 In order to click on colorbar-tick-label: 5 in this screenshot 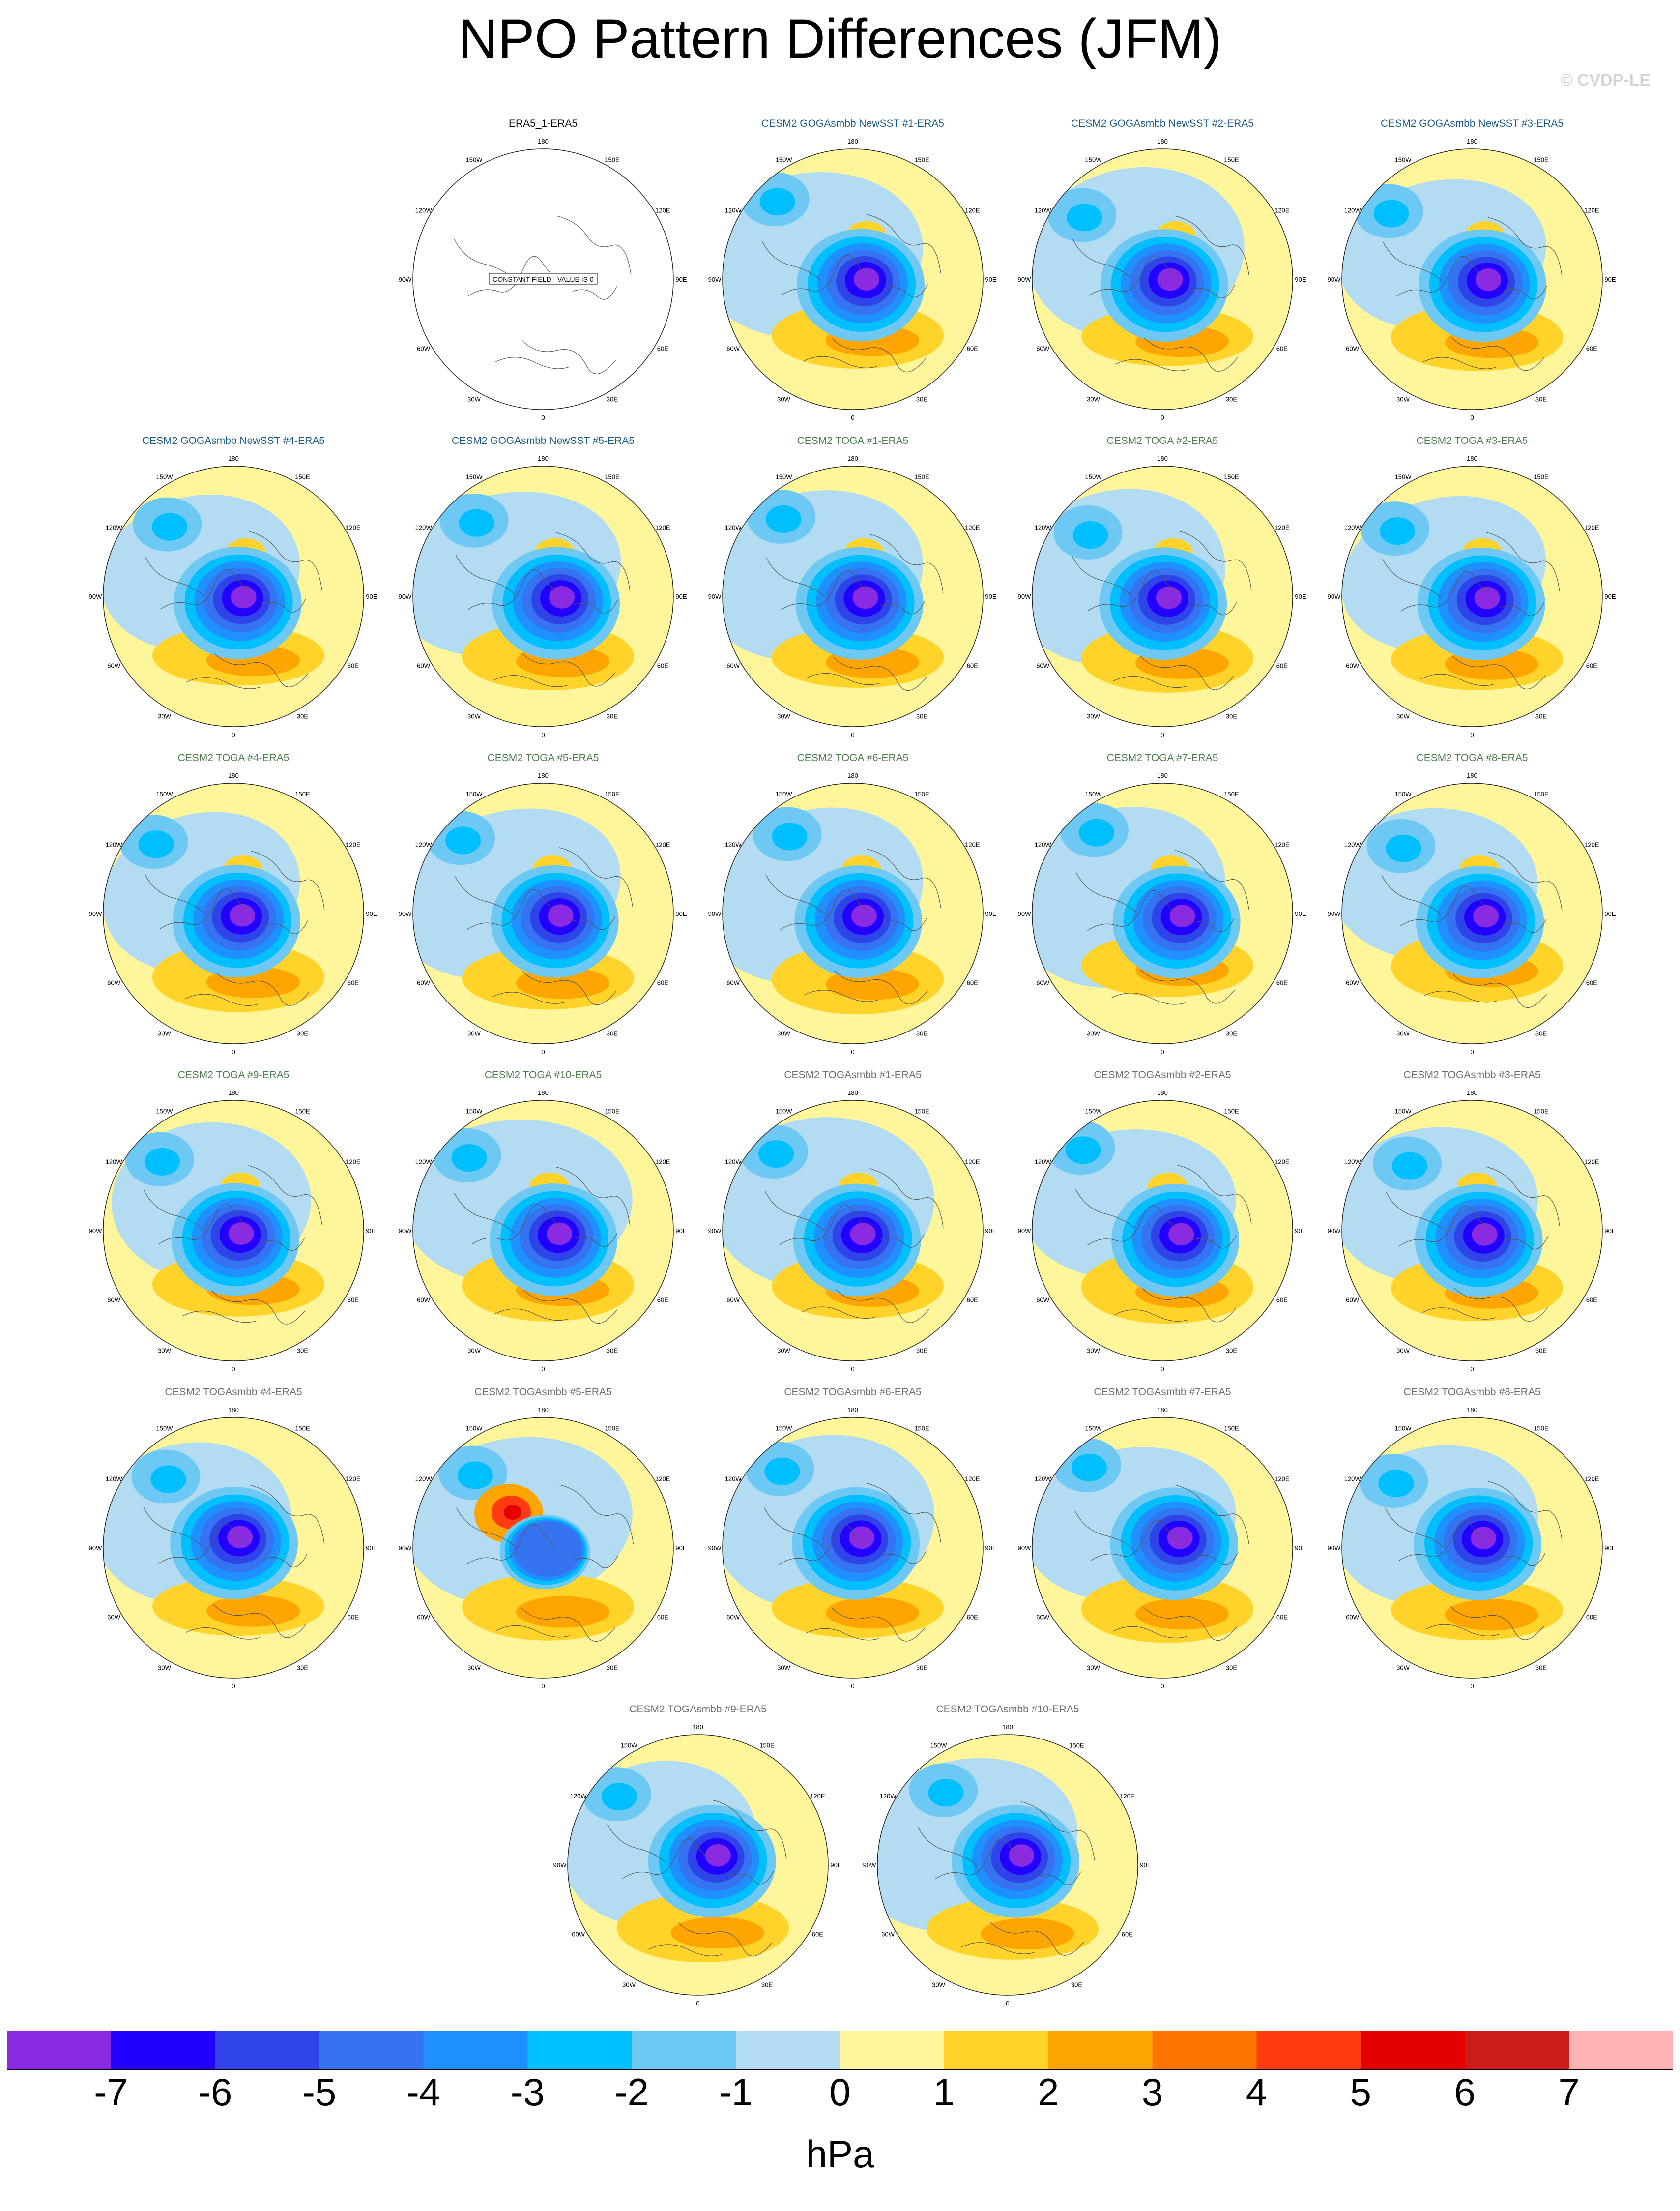, I will do `click(1361, 2092)`.